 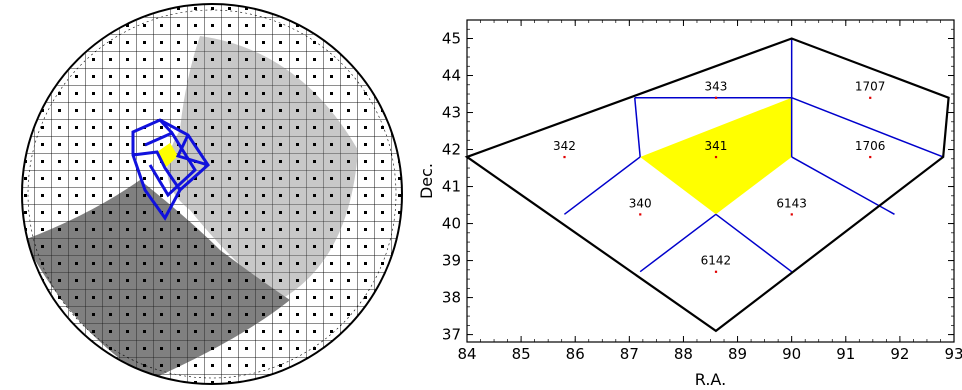 I want to click on x-axis-label: R.A., so click(x=710, y=379).